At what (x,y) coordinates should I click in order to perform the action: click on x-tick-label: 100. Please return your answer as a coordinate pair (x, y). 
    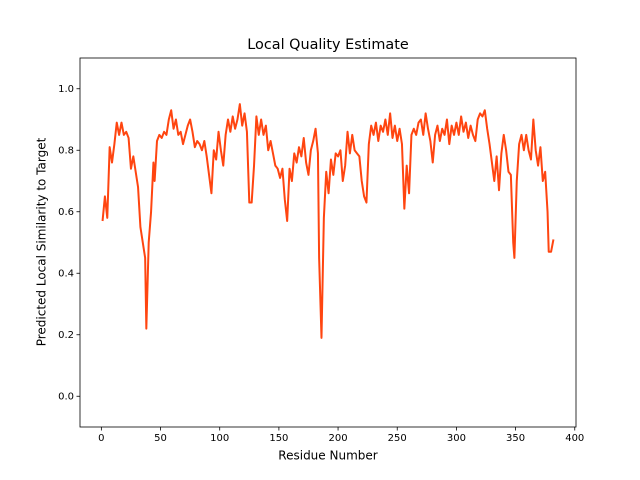
    Looking at the image, I should click on (219, 438).